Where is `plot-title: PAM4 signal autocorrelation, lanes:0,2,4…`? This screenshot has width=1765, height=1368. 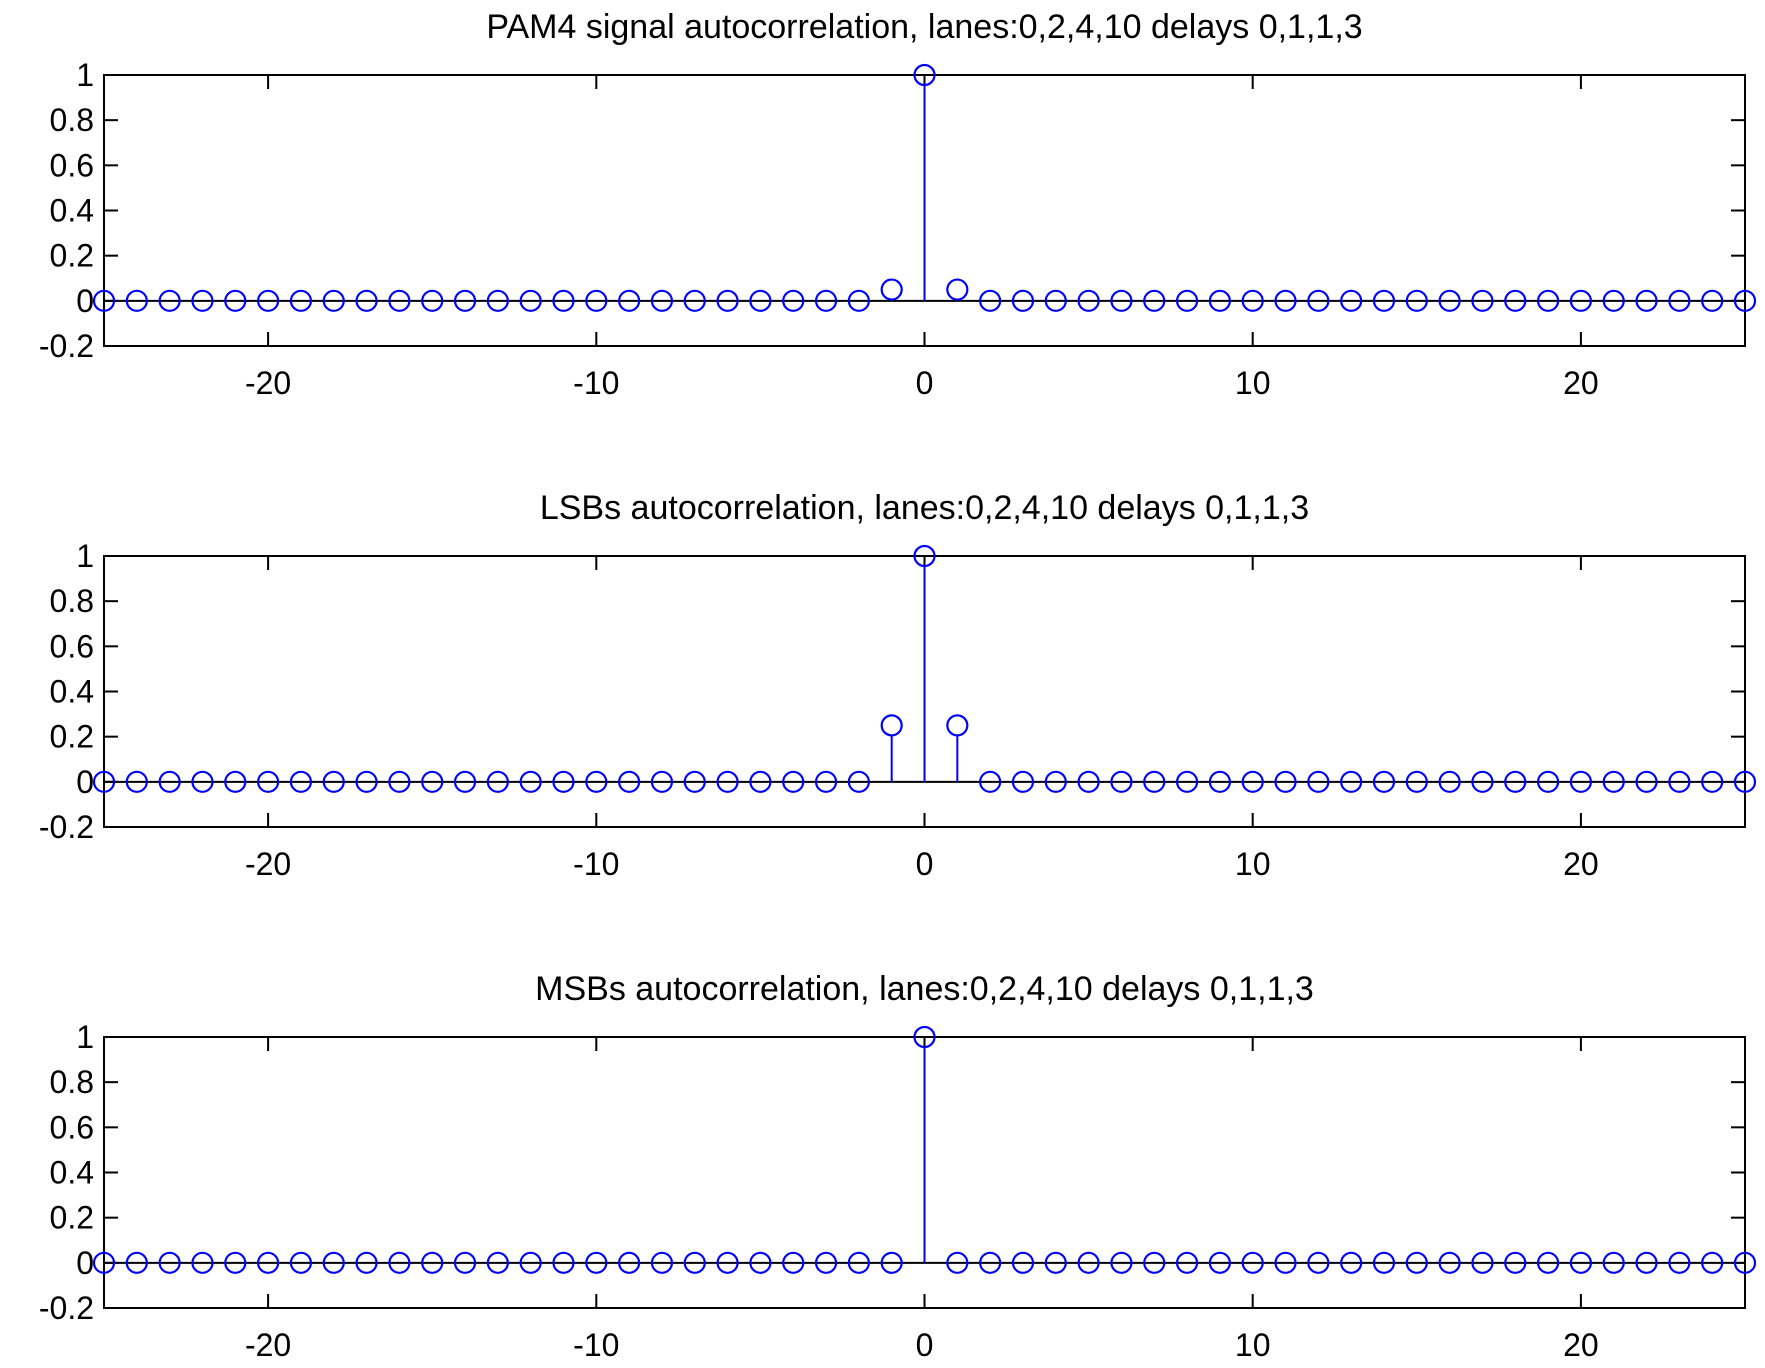 plot-title: PAM4 signal autocorrelation, lanes:0,2,4… is located at coordinates (924, 27).